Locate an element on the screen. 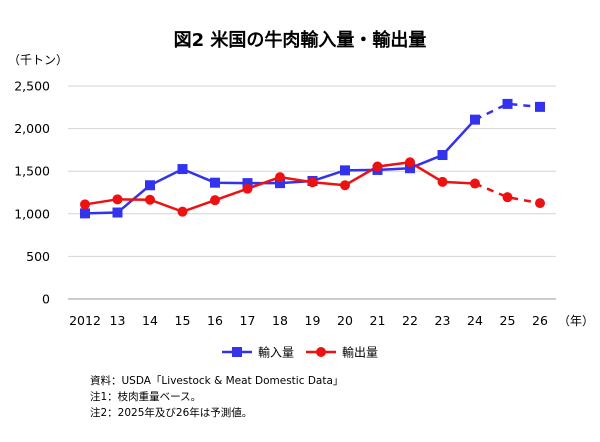 The width and height of the screenshot is (600, 442). y-axis-ticks: 0 500 1,000 1,500 2,000 2,500 is located at coordinates (32, 193).